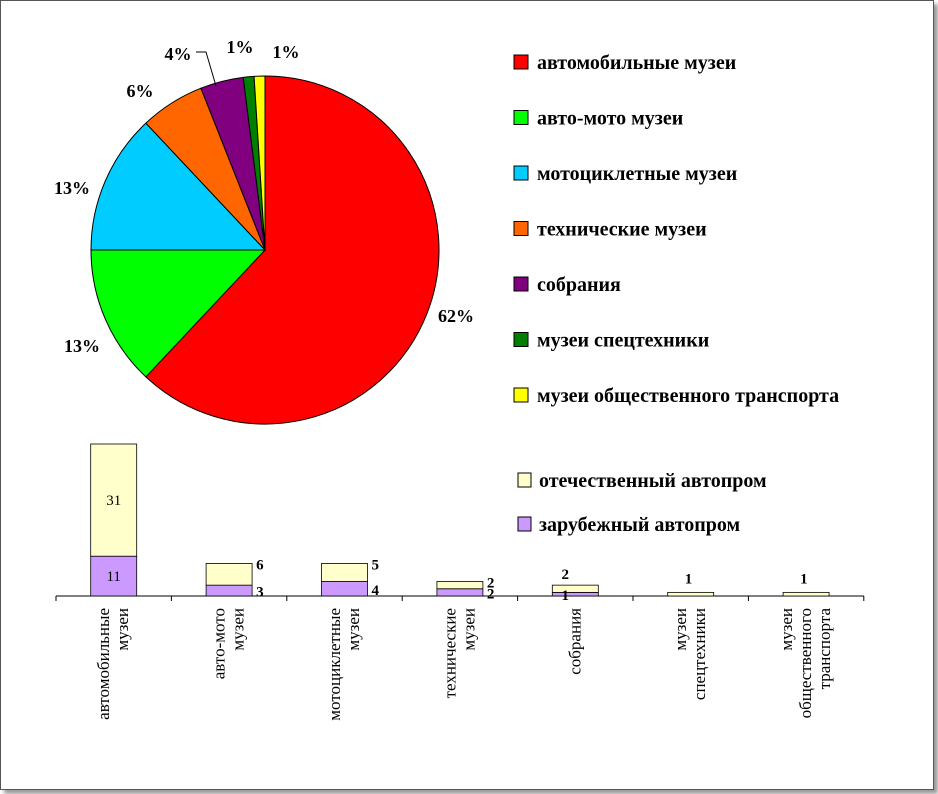  What do you see at coordinates (334, 664) in the screenshot?
I see `x-category-label: мотоциклетные` at bounding box center [334, 664].